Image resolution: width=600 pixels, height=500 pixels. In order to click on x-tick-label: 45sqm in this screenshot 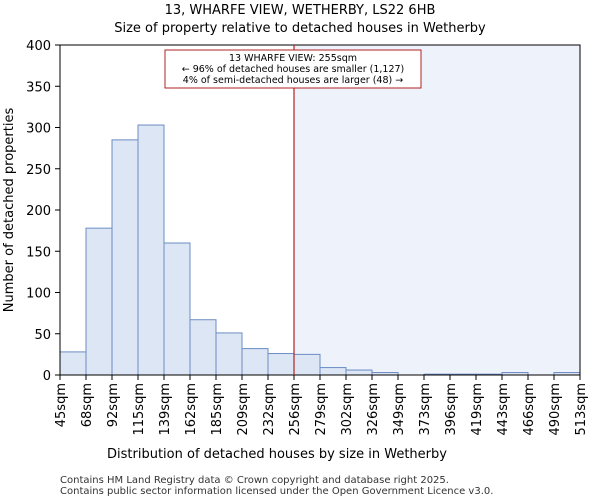, I will do `click(61, 405)`.